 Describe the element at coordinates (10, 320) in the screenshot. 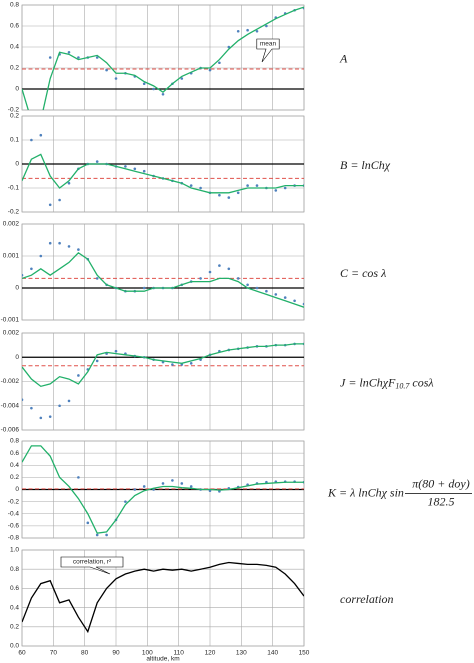

I see `y-tick-label: -0.001` at that location.